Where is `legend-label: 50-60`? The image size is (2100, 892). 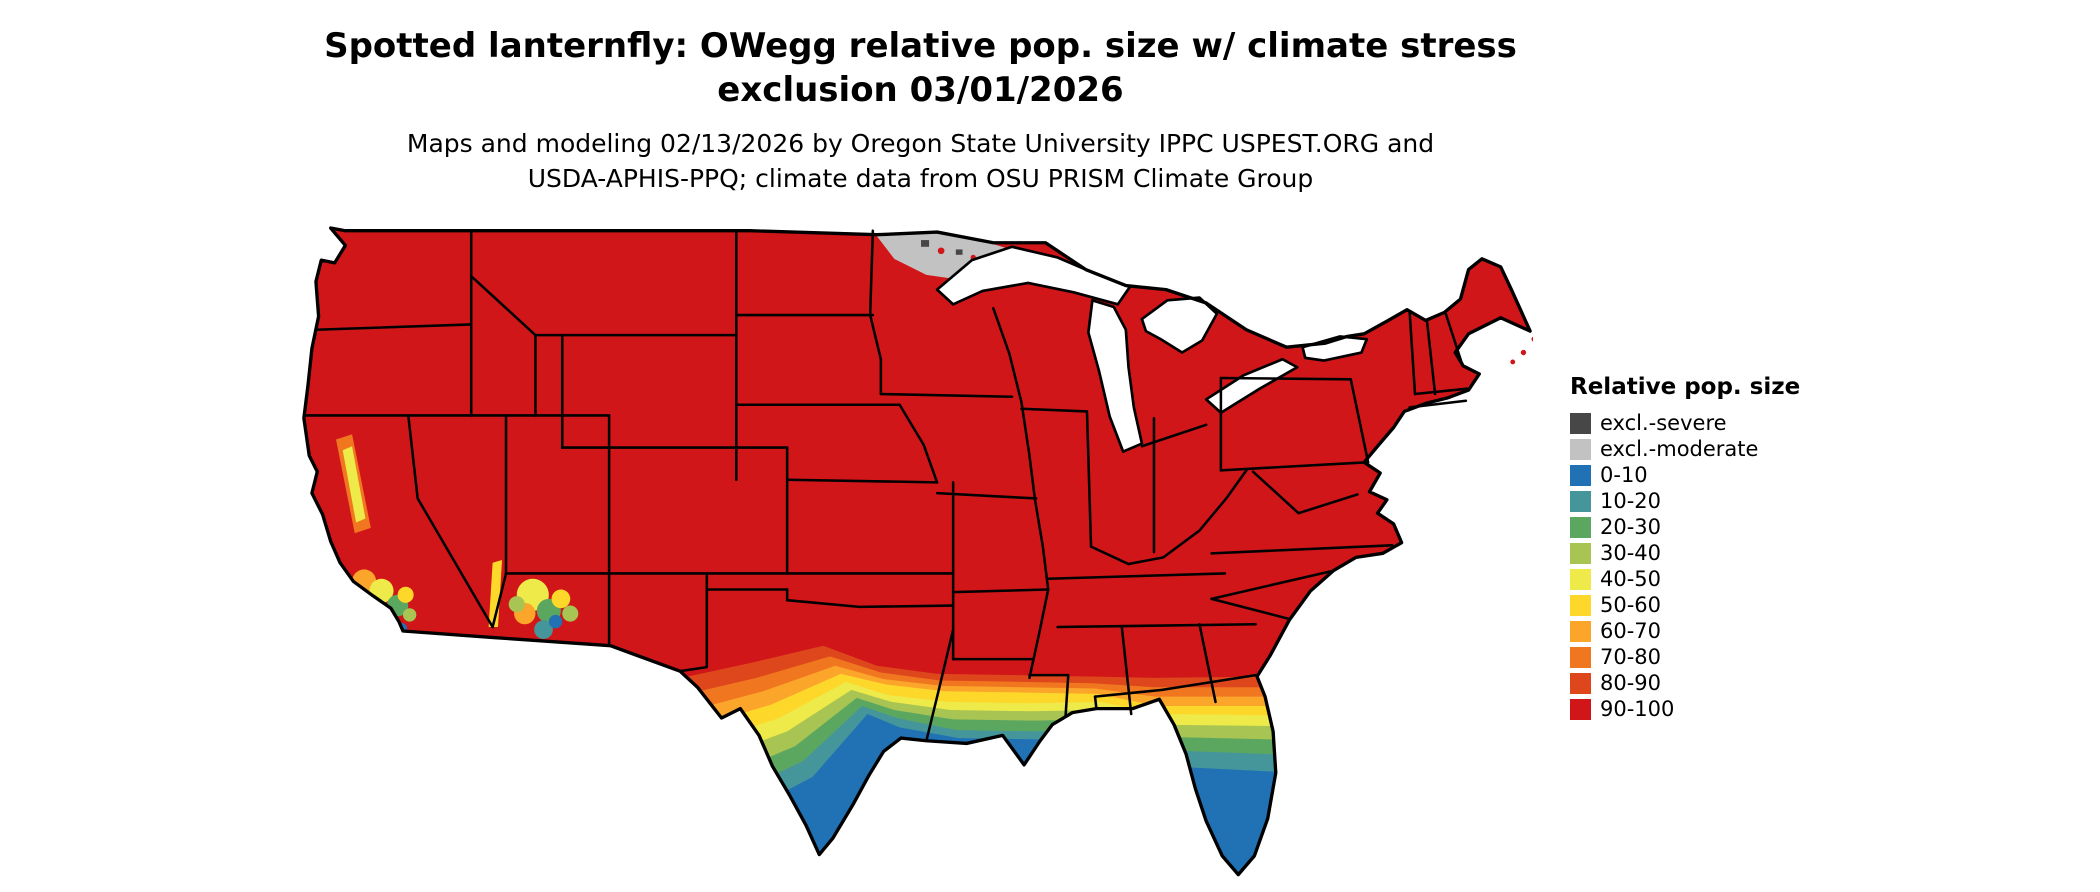
legend-label: 50-60 is located at coordinates (1631, 605).